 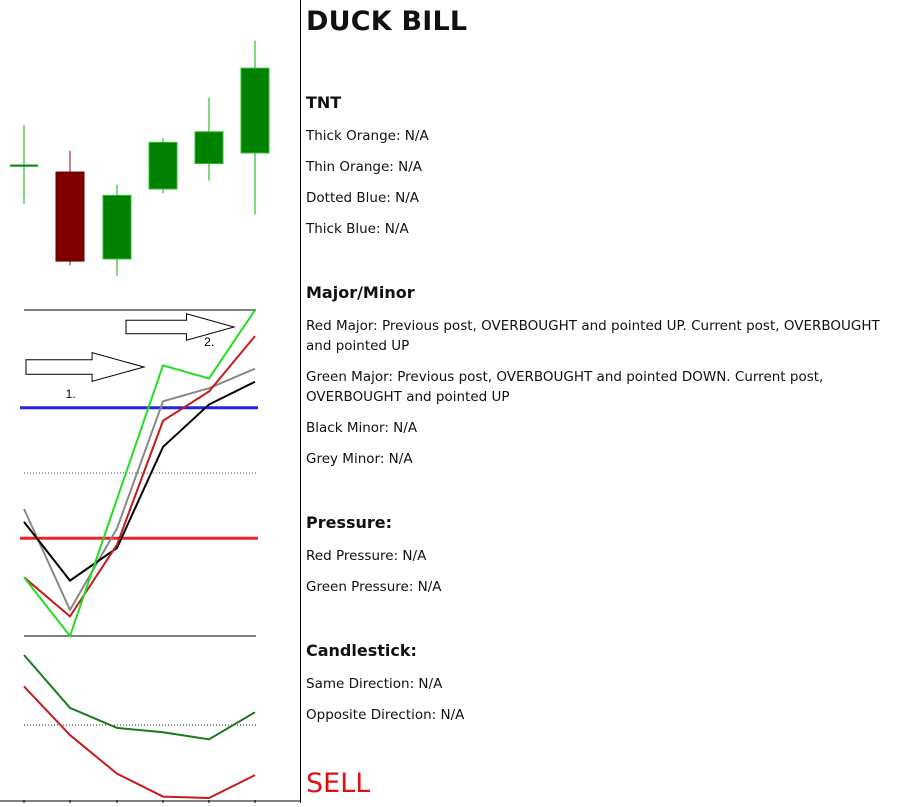 I want to click on green-pressure-status: Green Pressure: N/A, so click(x=374, y=587).